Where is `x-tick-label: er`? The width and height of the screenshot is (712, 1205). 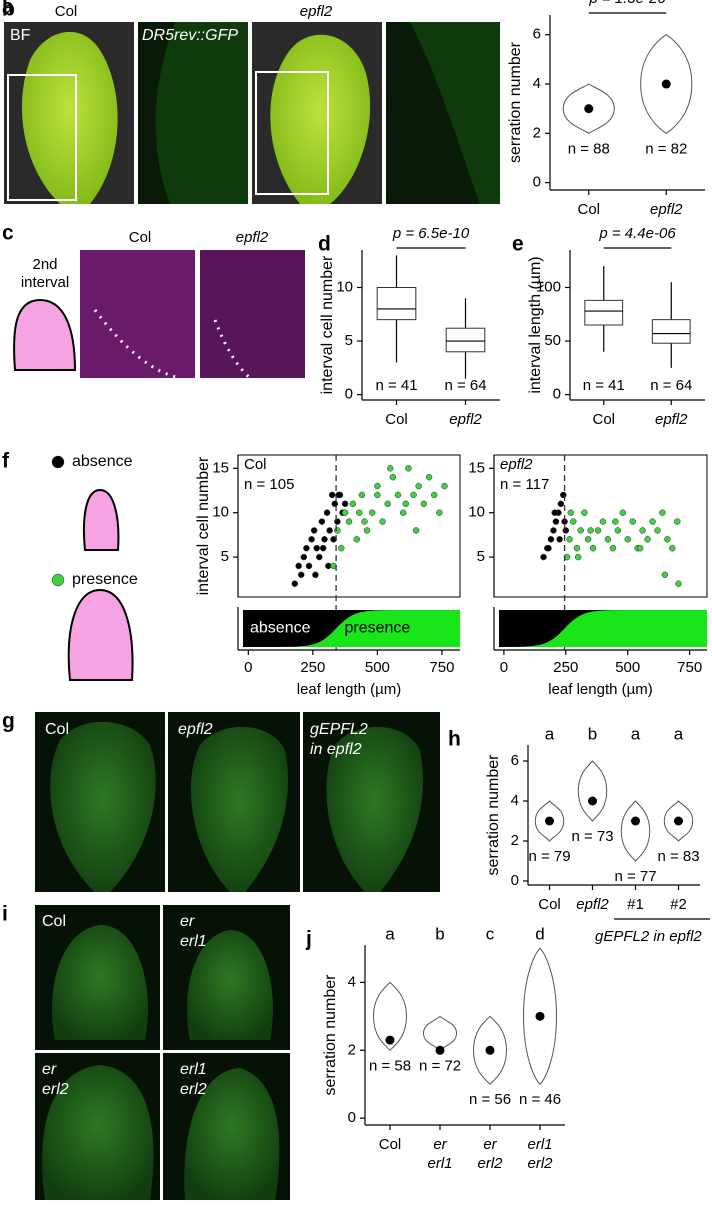 x-tick-label: er is located at coordinates (490, 1144).